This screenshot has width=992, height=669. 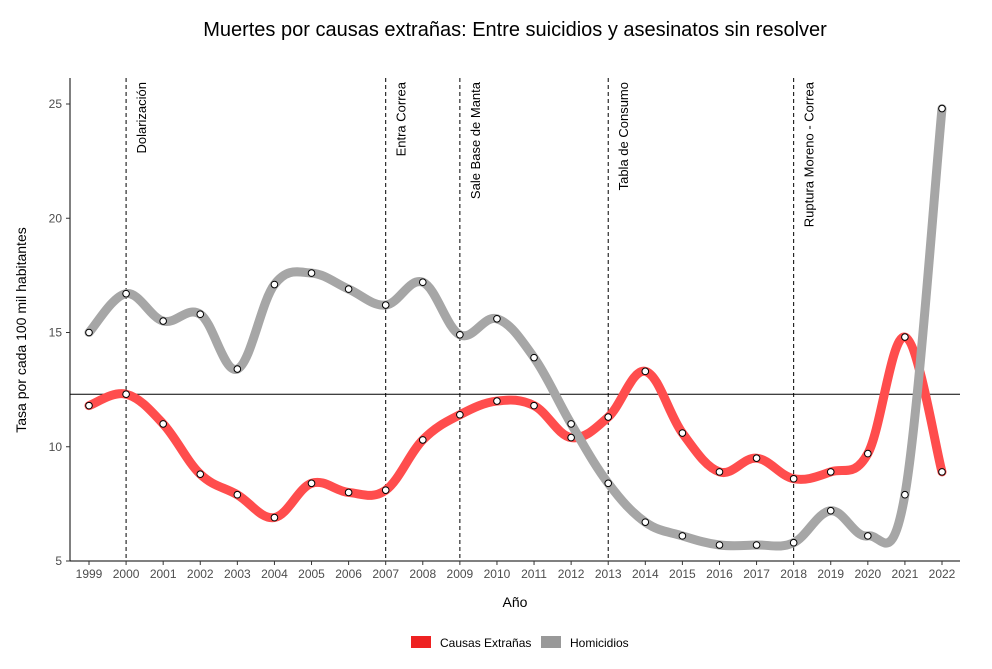 I want to click on y-tick-label: 10, so click(x=56, y=447).